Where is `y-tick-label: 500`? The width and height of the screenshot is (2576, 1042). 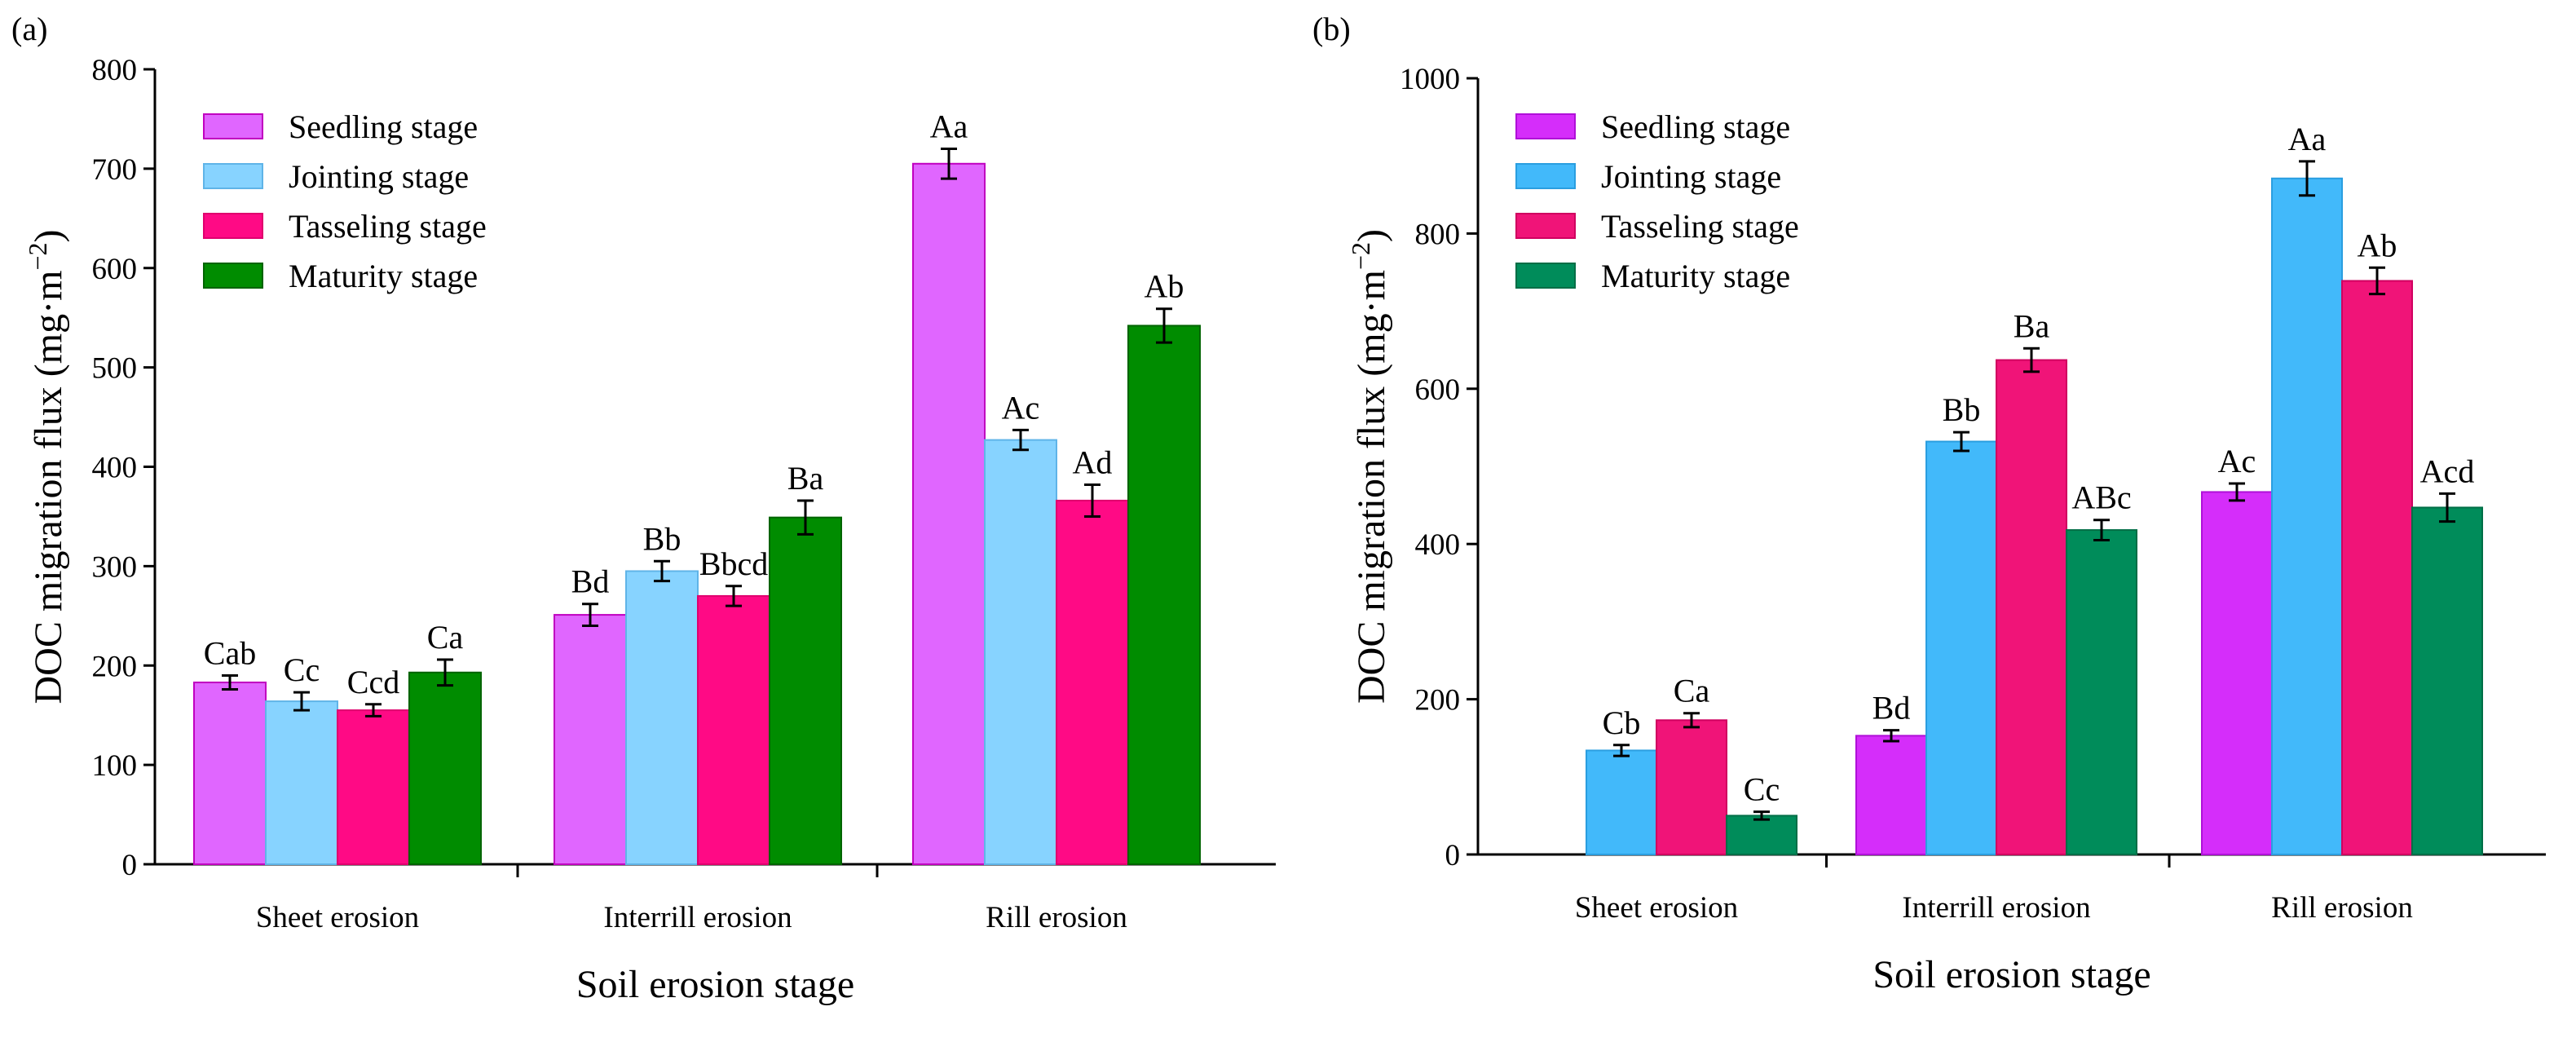 y-tick-label: 500 is located at coordinates (115, 369).